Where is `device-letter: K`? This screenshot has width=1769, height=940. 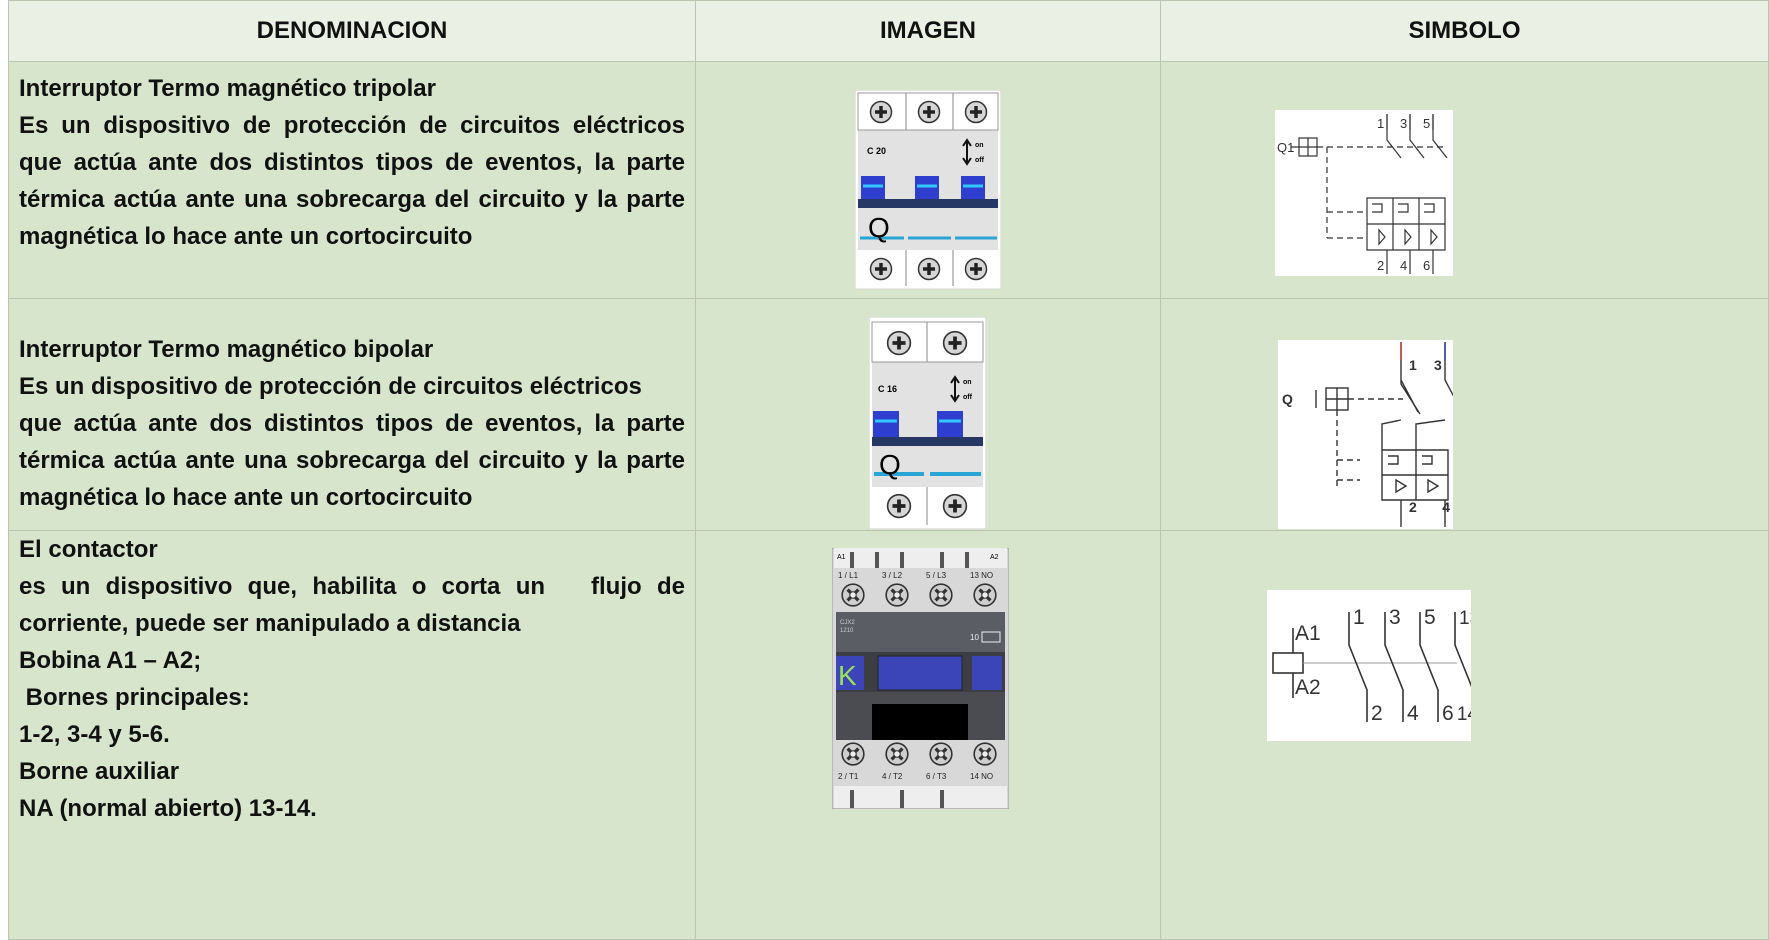 device-letter: K is located at coordinates (847, 675).